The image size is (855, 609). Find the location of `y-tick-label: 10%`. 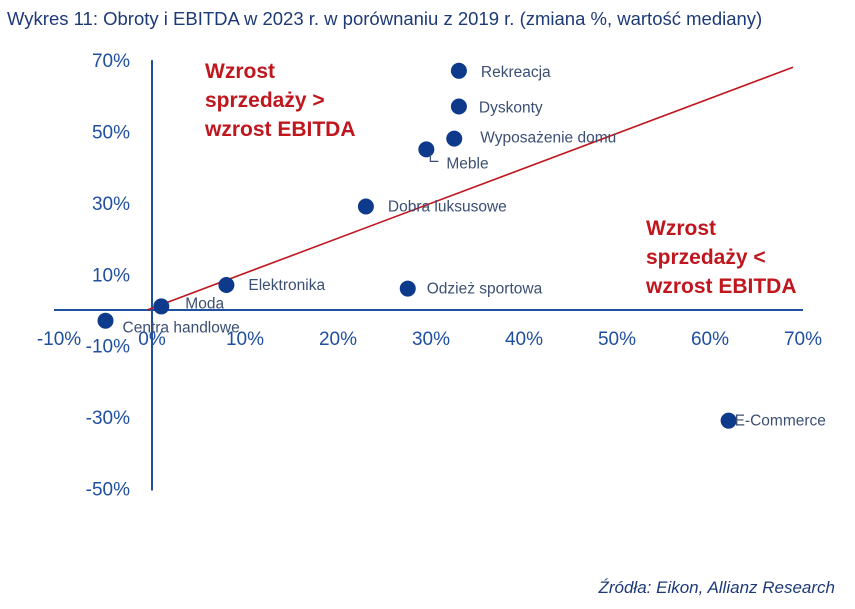

y-tick-label: 10% is located at coordinates (111, 275).